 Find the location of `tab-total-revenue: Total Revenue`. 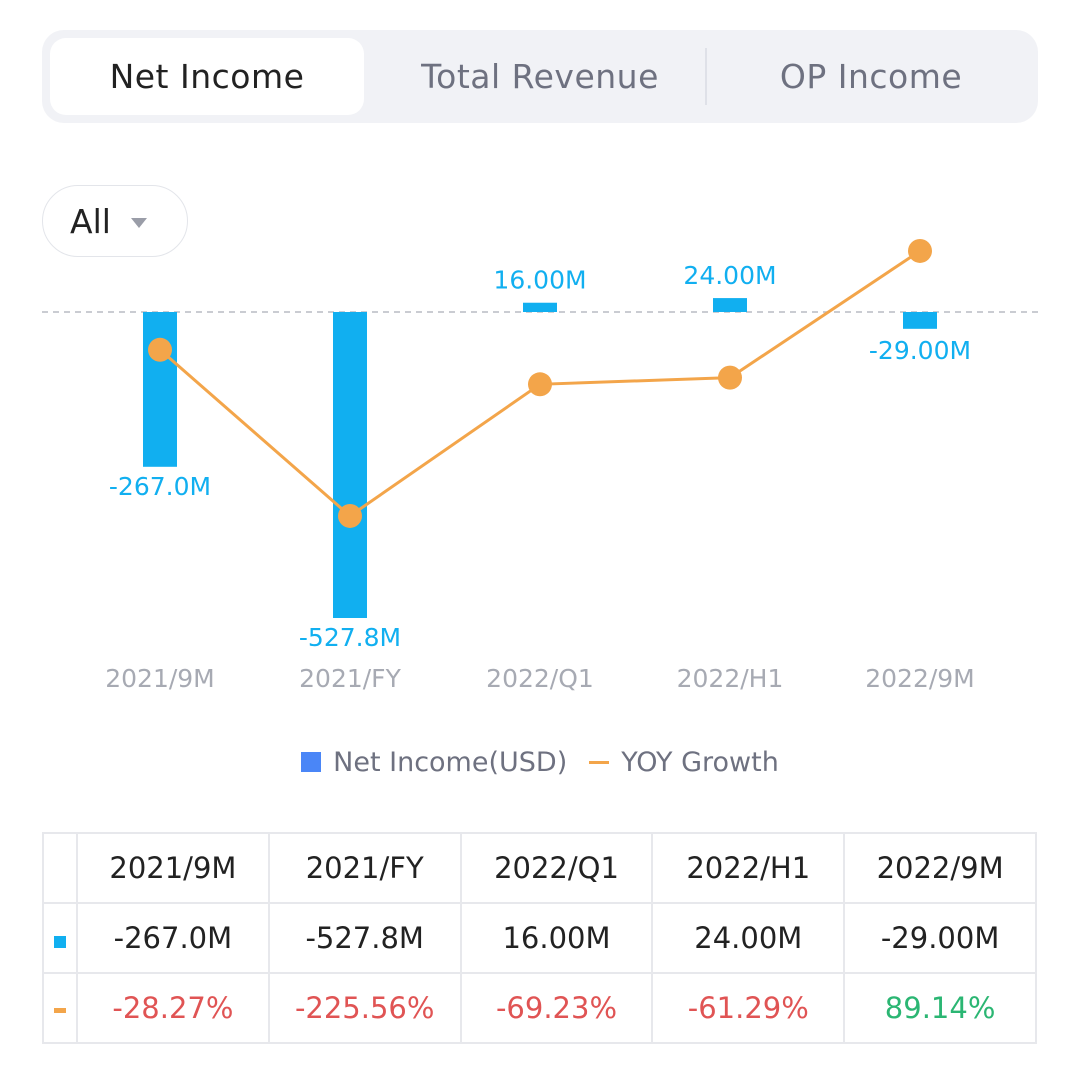

tab-total-revenue: Total Revenue is located at coordinates (540, 76).